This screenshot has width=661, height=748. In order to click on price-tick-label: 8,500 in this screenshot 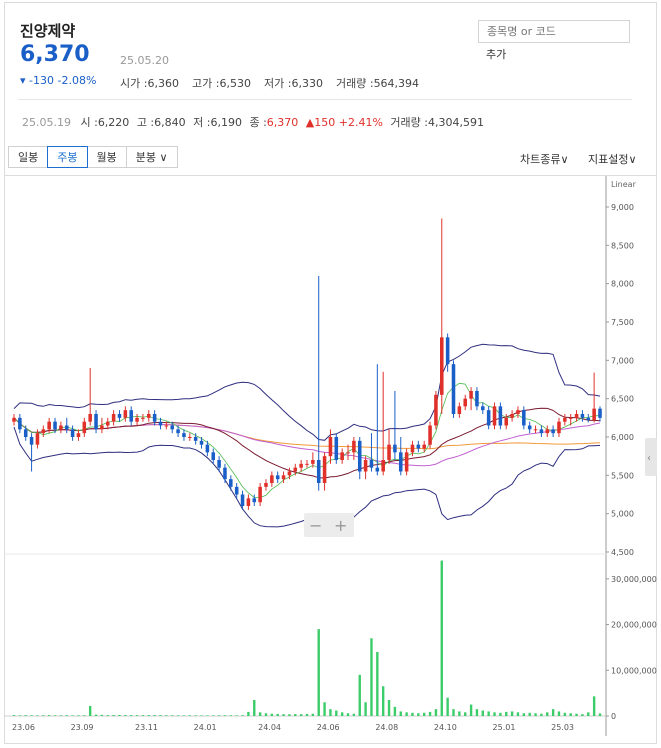, I will do `click(622, 245)`.